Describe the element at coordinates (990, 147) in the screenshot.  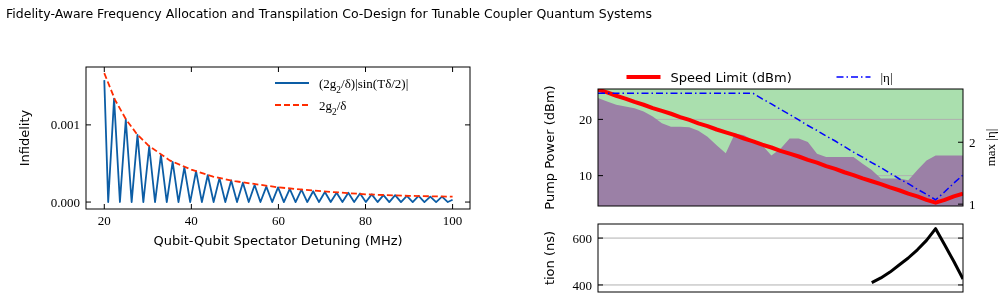
I see `y2-axis-title: max |η|` at that location.